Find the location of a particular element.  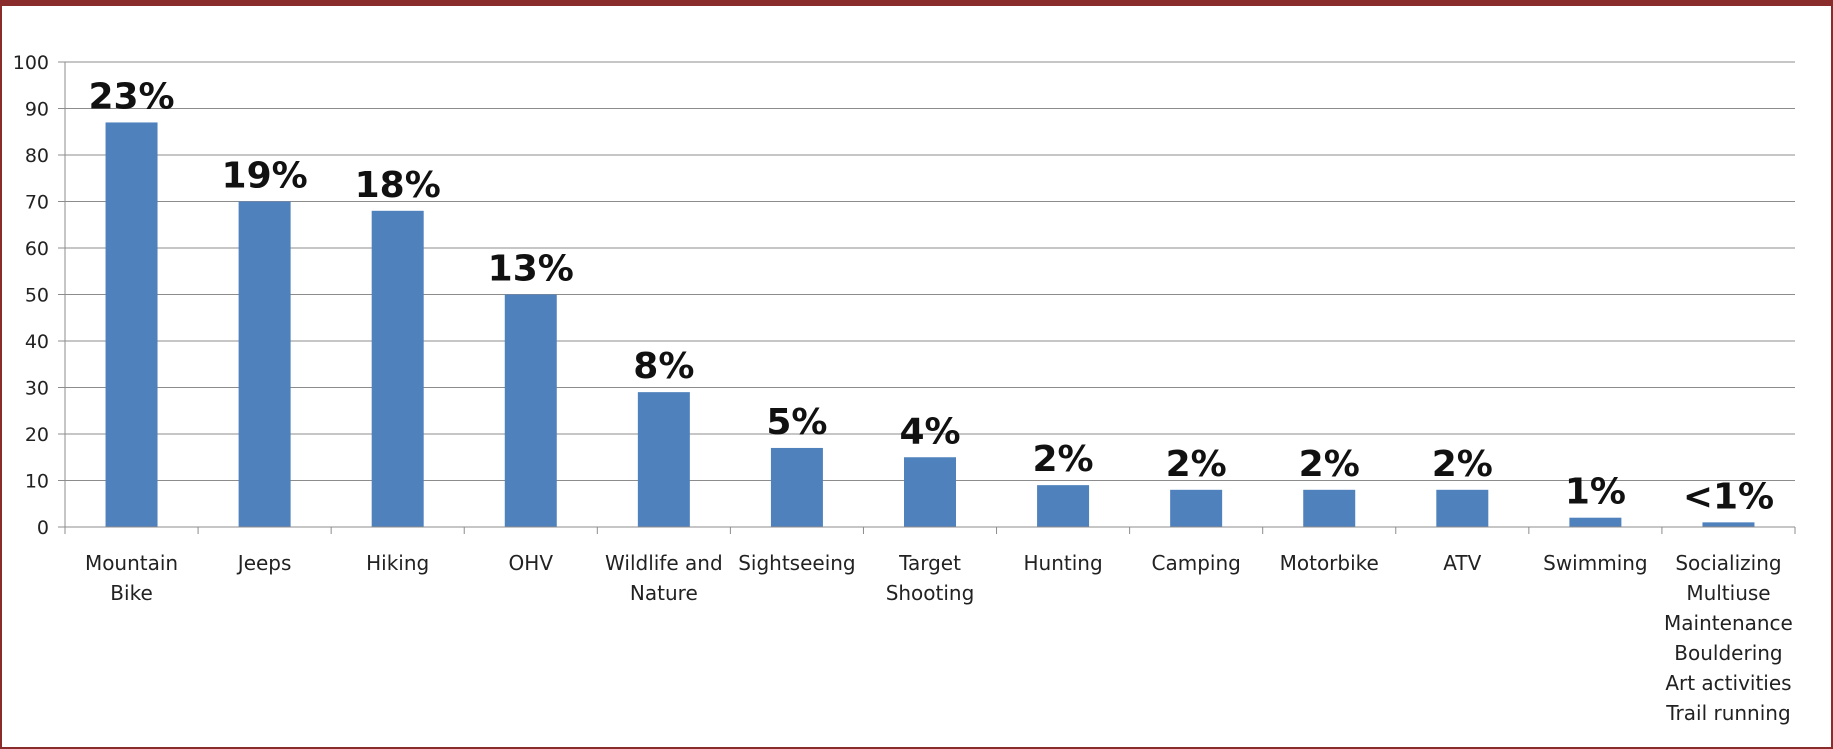

x-category-label: Camping is located at coordinates (1195, 563).